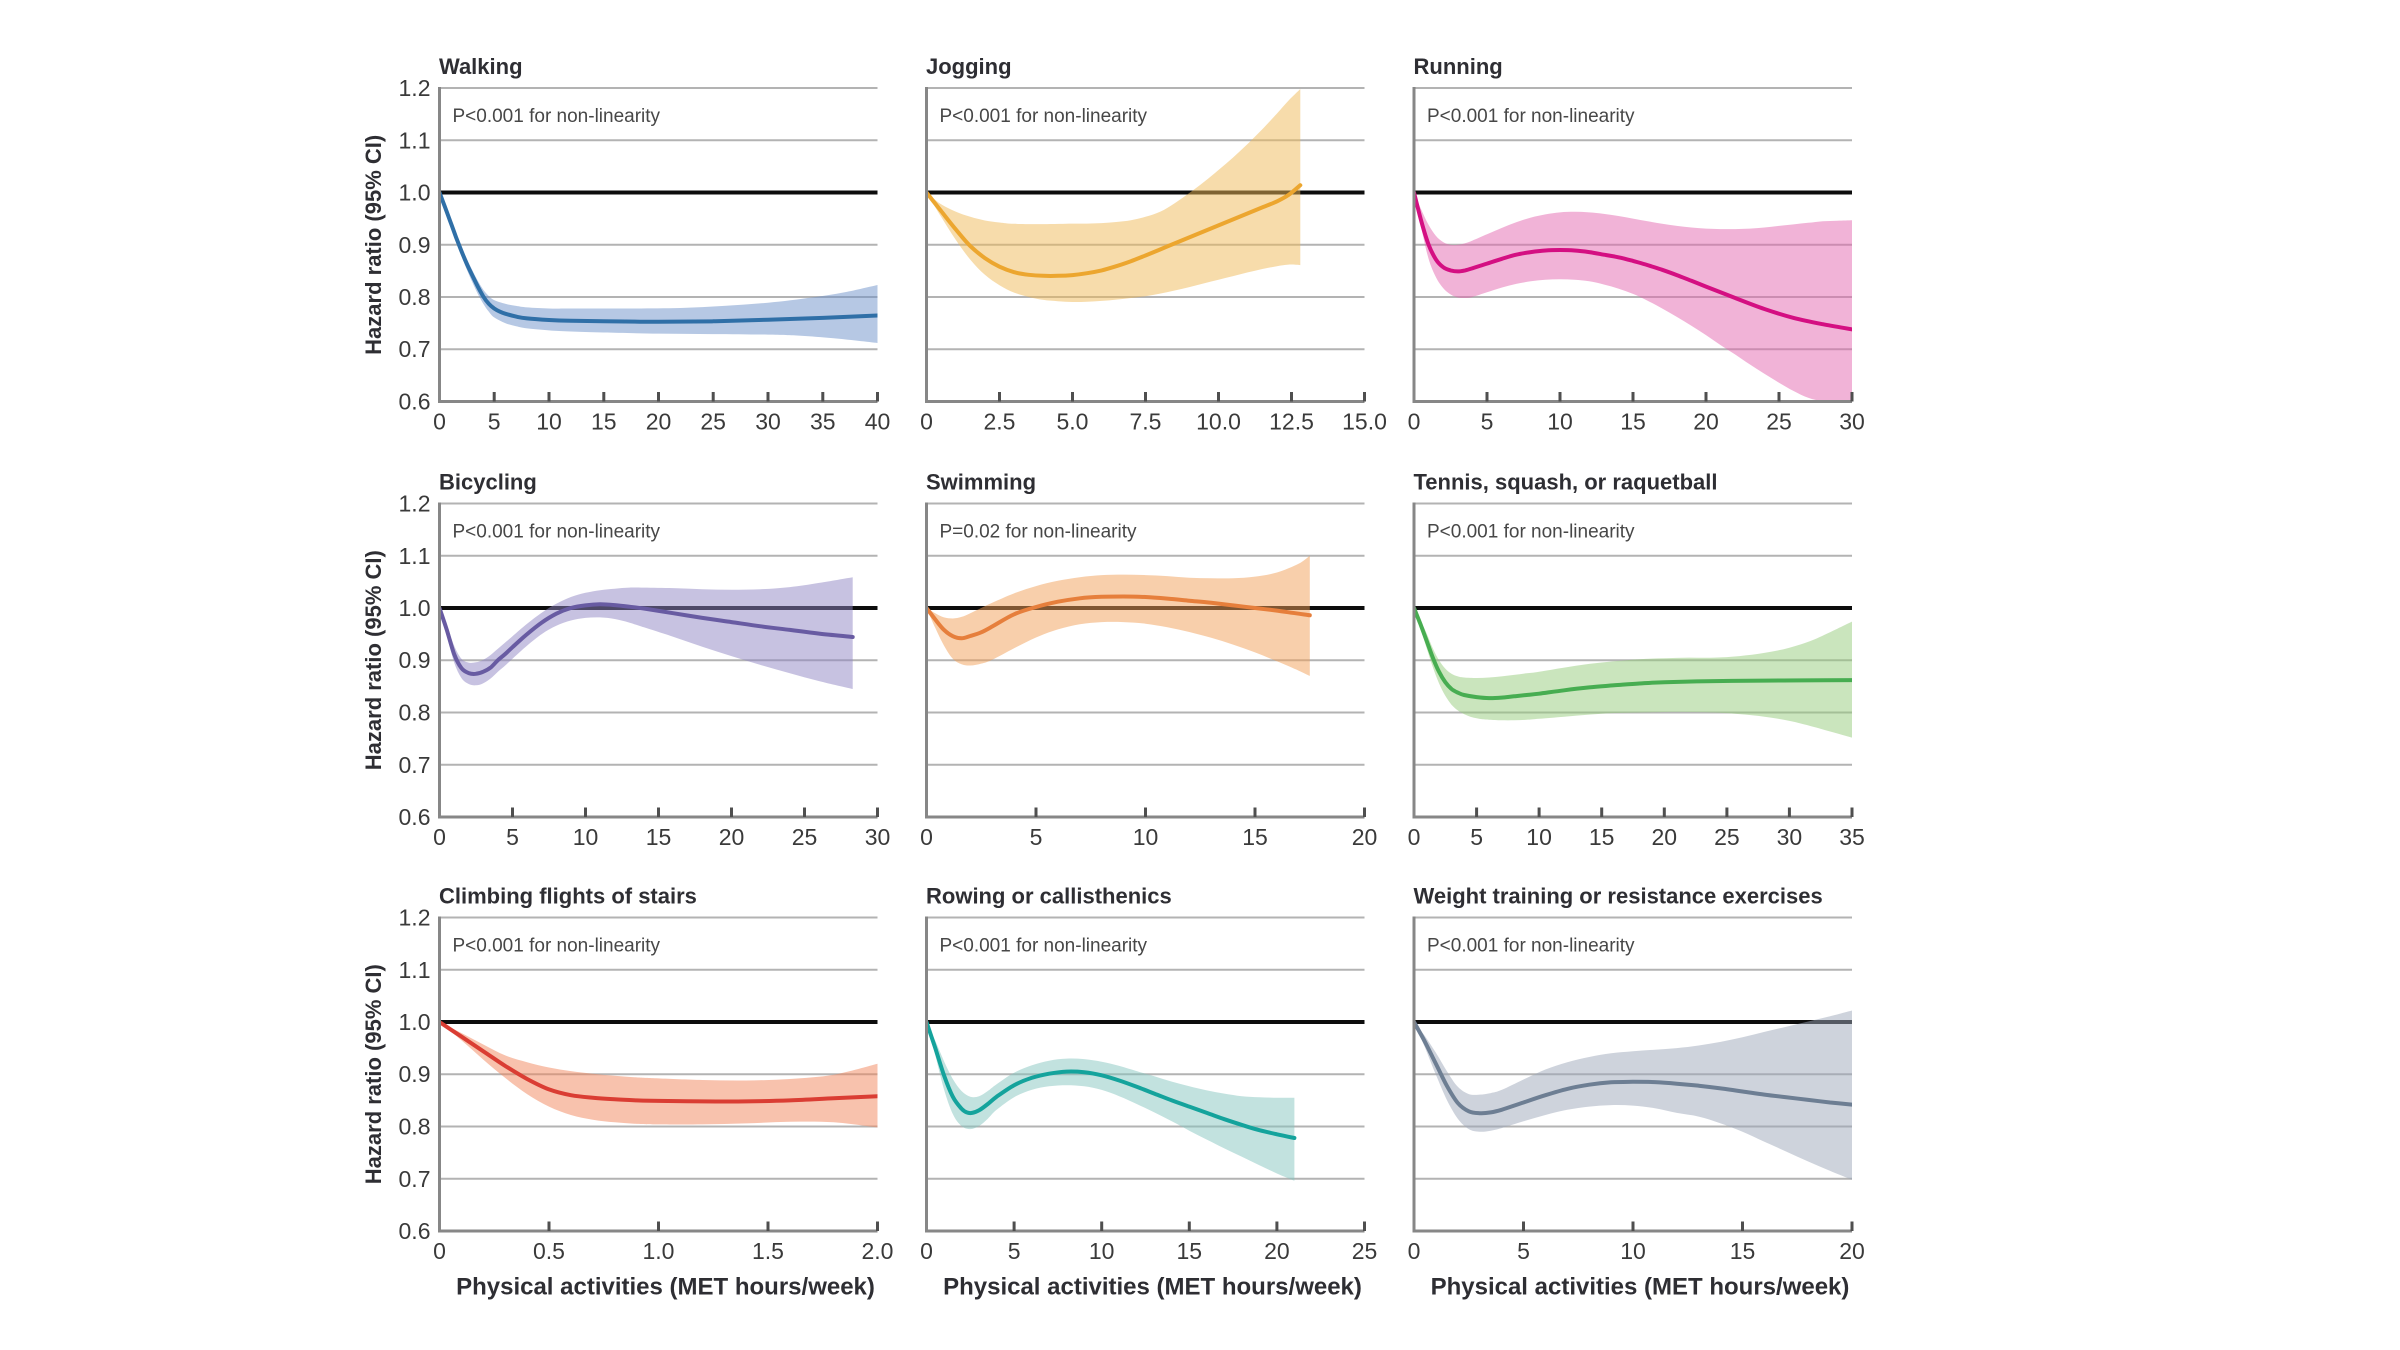 This screenshot has height=1350, width=2400. I want to click on svg-text: 12.5, so click(1291, 422).